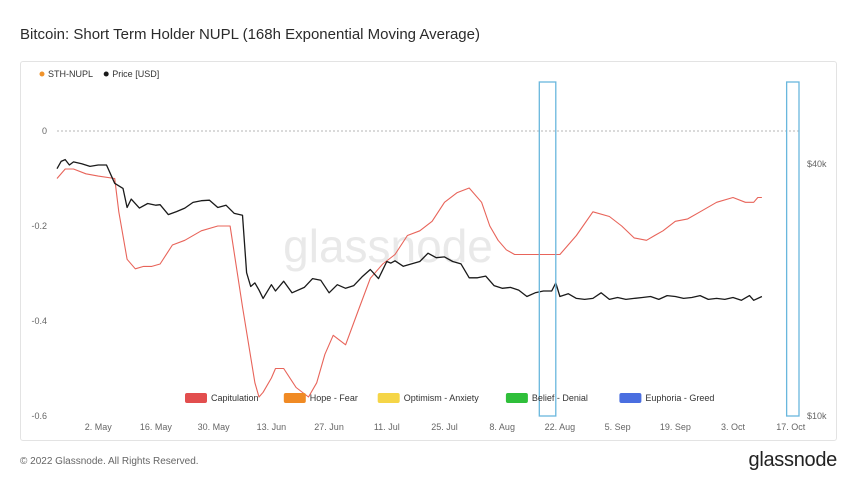  What do you see at coordinates (733, 427) in the screenshot?
I see `x-tick-label: 3. Oct` at bounding box center [733, 427].